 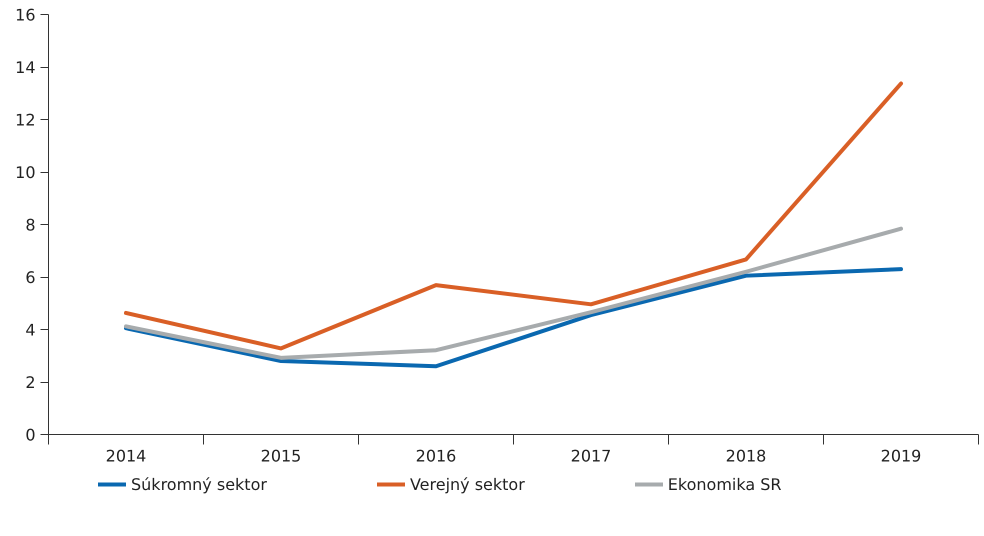 I want to click on y-tick-label: 8, so click(x=30, y=225).